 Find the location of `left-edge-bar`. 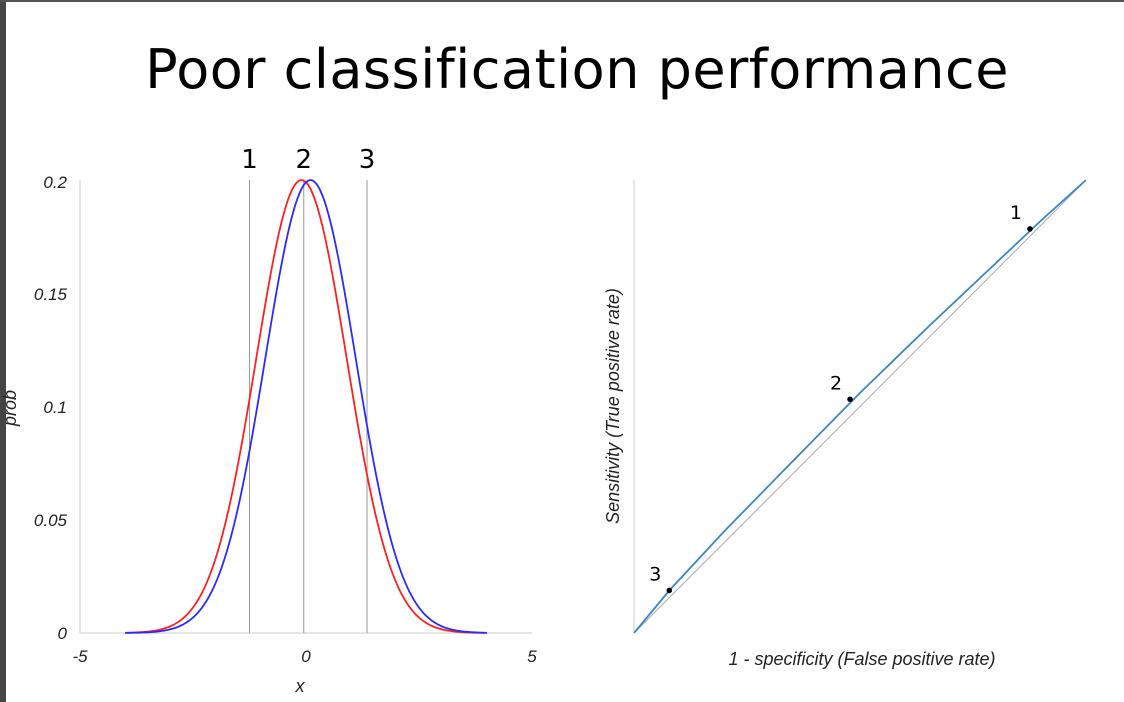

left-edge-bar is located at coordinates (3, 351).